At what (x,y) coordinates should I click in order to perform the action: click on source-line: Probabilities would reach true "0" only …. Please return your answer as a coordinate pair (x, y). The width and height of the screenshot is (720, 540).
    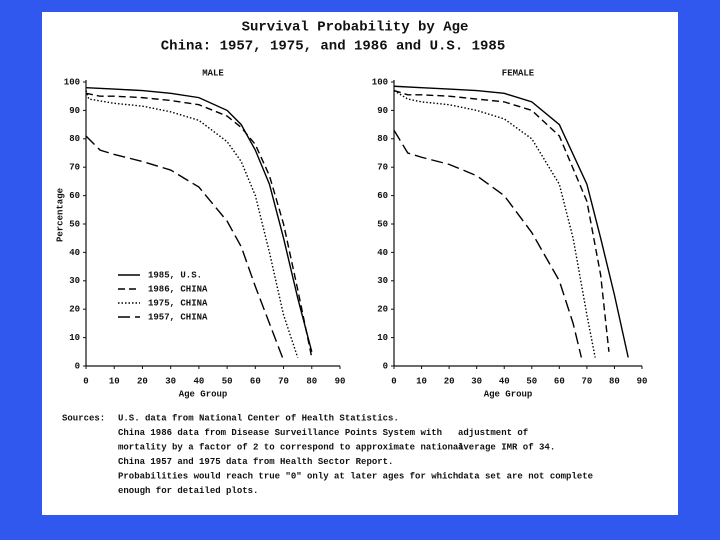
    Looking at the image, I should click on (288, 476).